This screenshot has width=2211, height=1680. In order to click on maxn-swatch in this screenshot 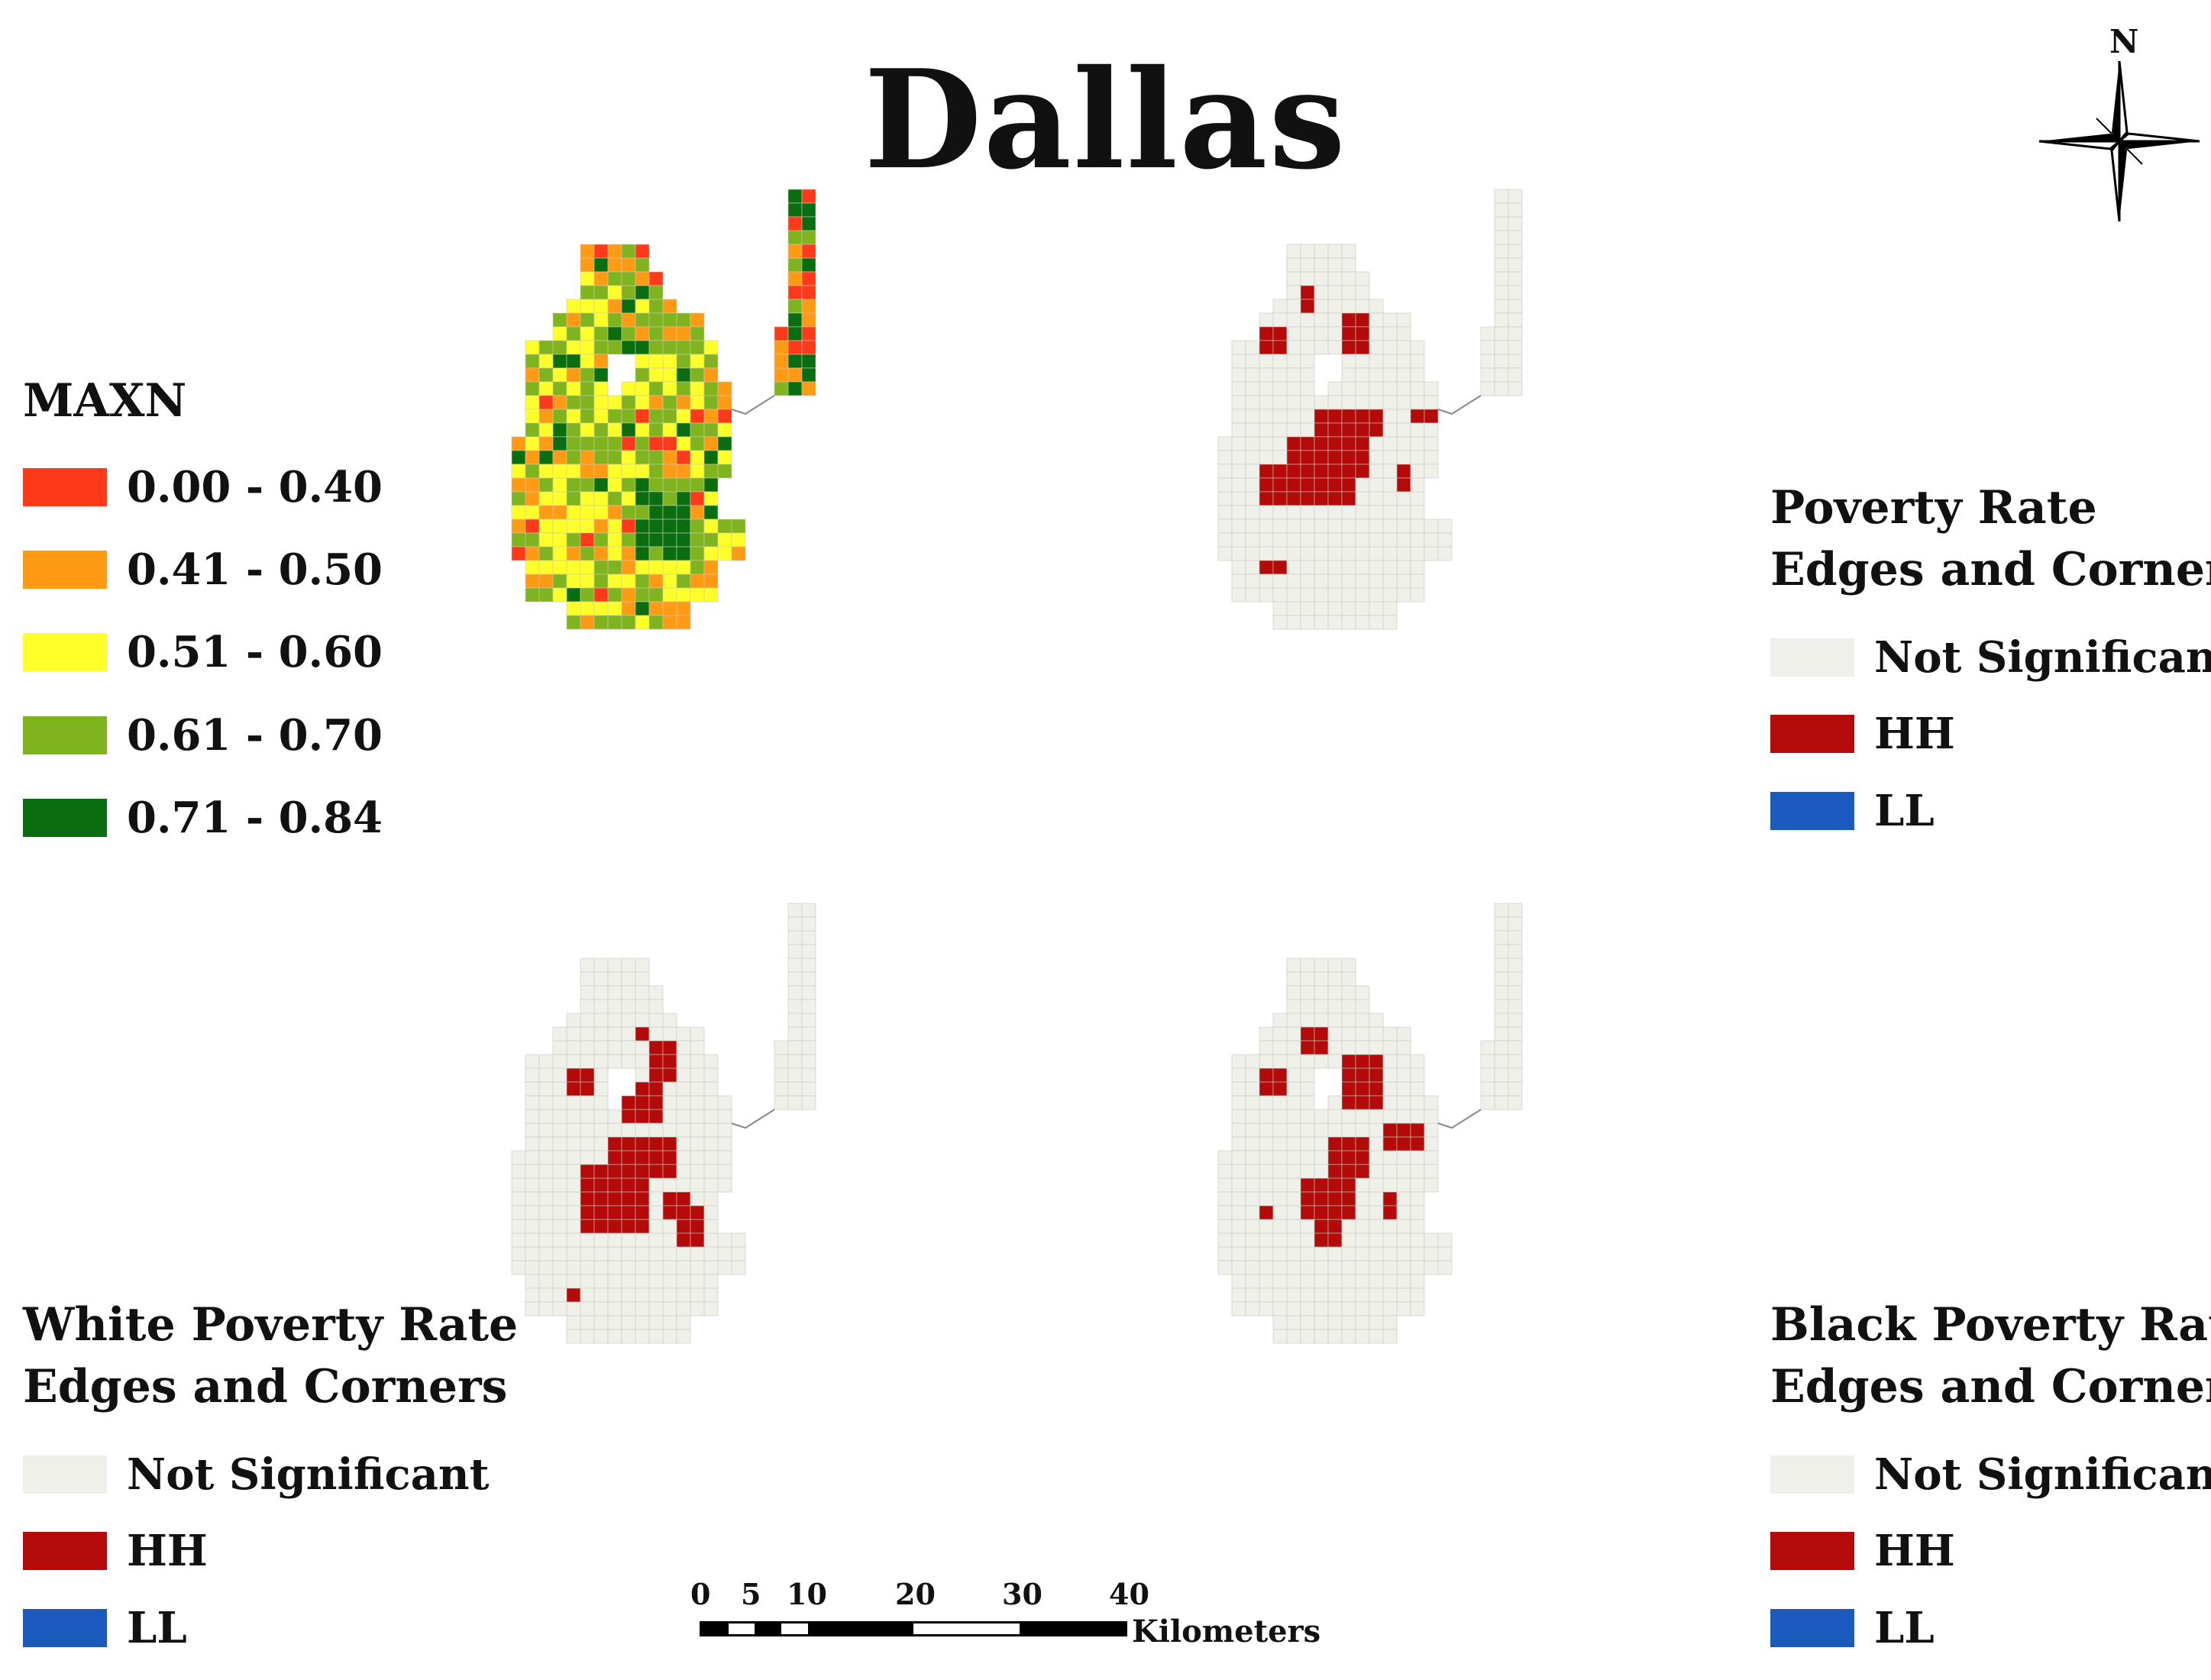, I will do `click(65, 735)`.